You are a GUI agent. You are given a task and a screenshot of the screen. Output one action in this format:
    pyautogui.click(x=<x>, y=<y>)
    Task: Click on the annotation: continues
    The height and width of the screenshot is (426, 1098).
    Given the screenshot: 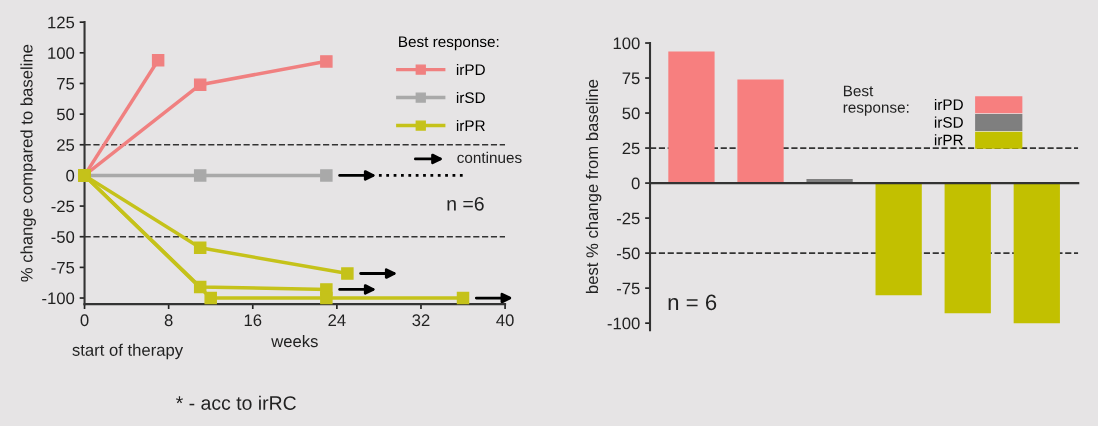 What is the action you would take?
    pyautogui.click(x=489, y=157)
    